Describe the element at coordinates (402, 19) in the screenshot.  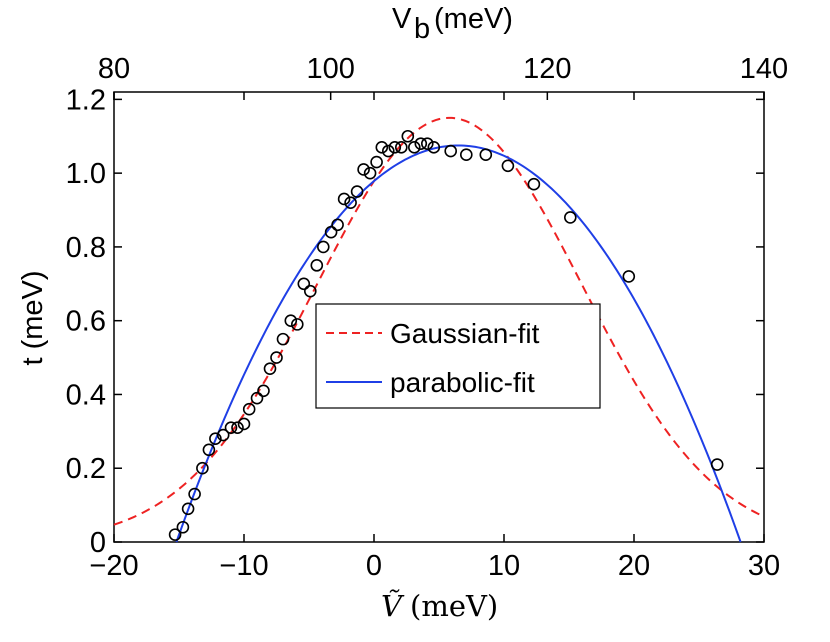
I see `top-axis-title-base: V` at that location.